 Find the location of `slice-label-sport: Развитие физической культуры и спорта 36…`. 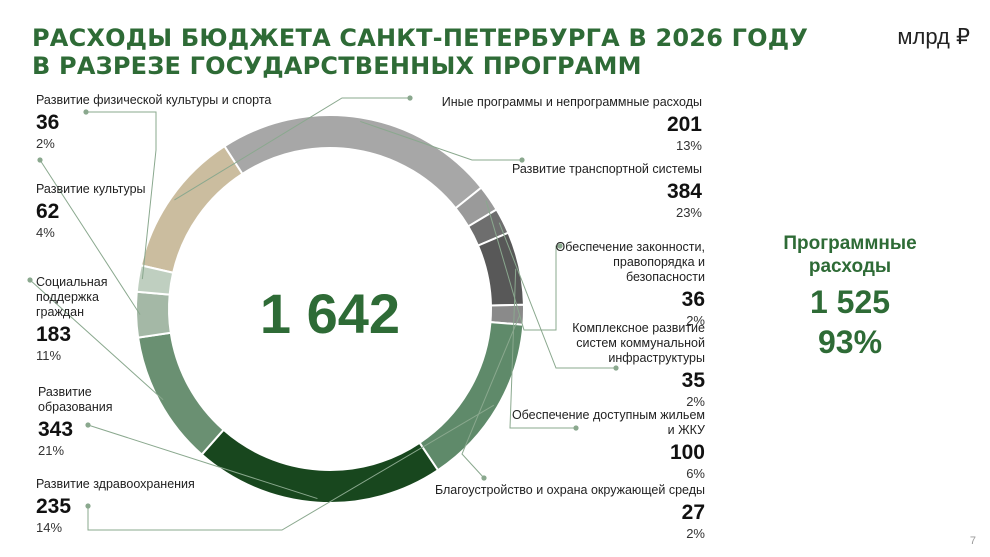

slice-label-sport: Развитие физической культуры и спорта 36… is located at coordinates (161, 122).